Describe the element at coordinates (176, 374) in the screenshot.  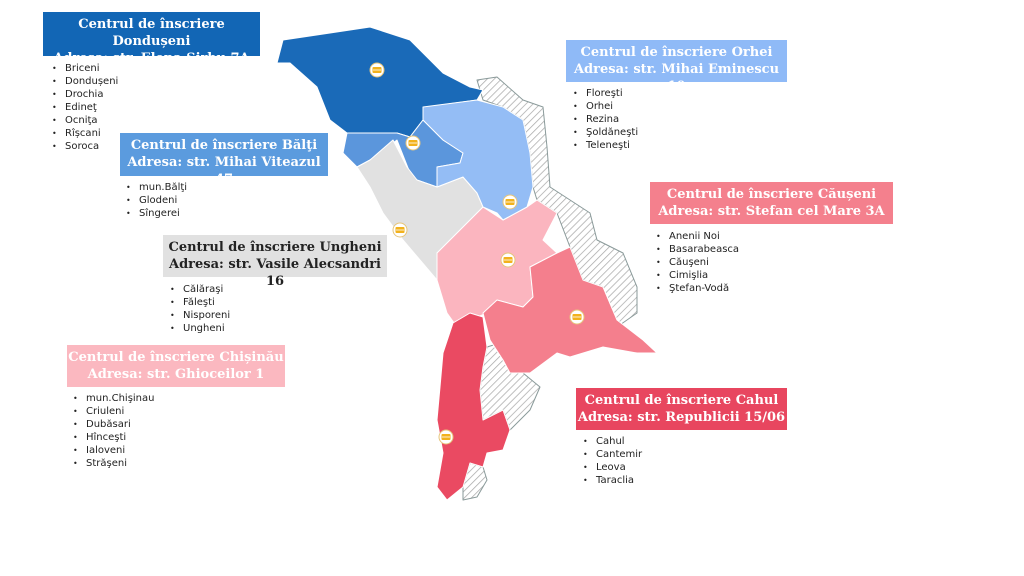
I see `center-address: Adresa: str. Ghioceilor 1` at that location.